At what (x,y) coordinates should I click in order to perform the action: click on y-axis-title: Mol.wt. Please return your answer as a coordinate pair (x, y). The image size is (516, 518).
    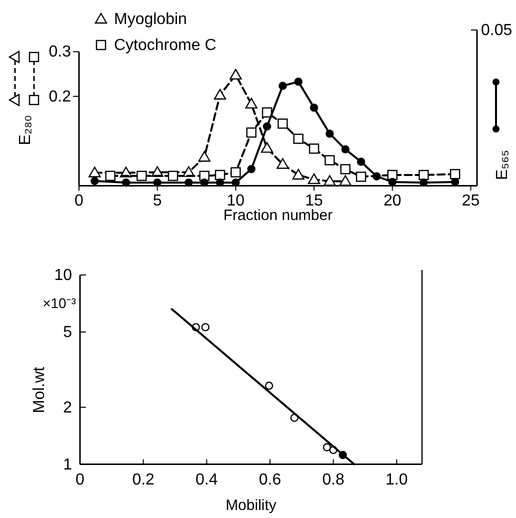
    Looking at the image, I should click on (39, 390).